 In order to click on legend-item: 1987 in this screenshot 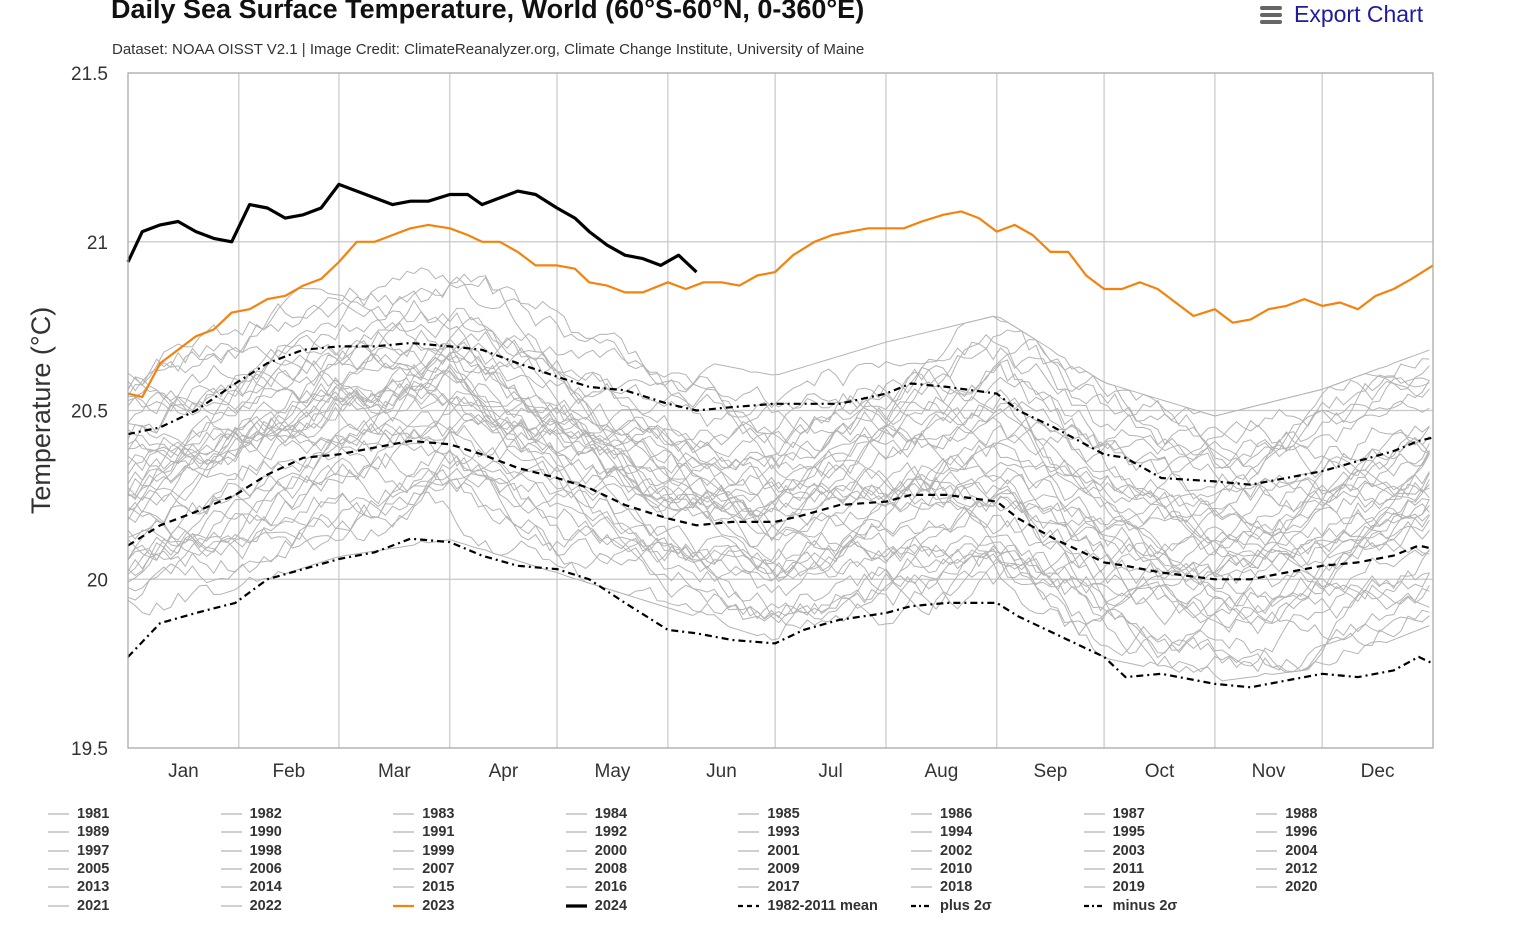, I will do `click(1114, 814)`.